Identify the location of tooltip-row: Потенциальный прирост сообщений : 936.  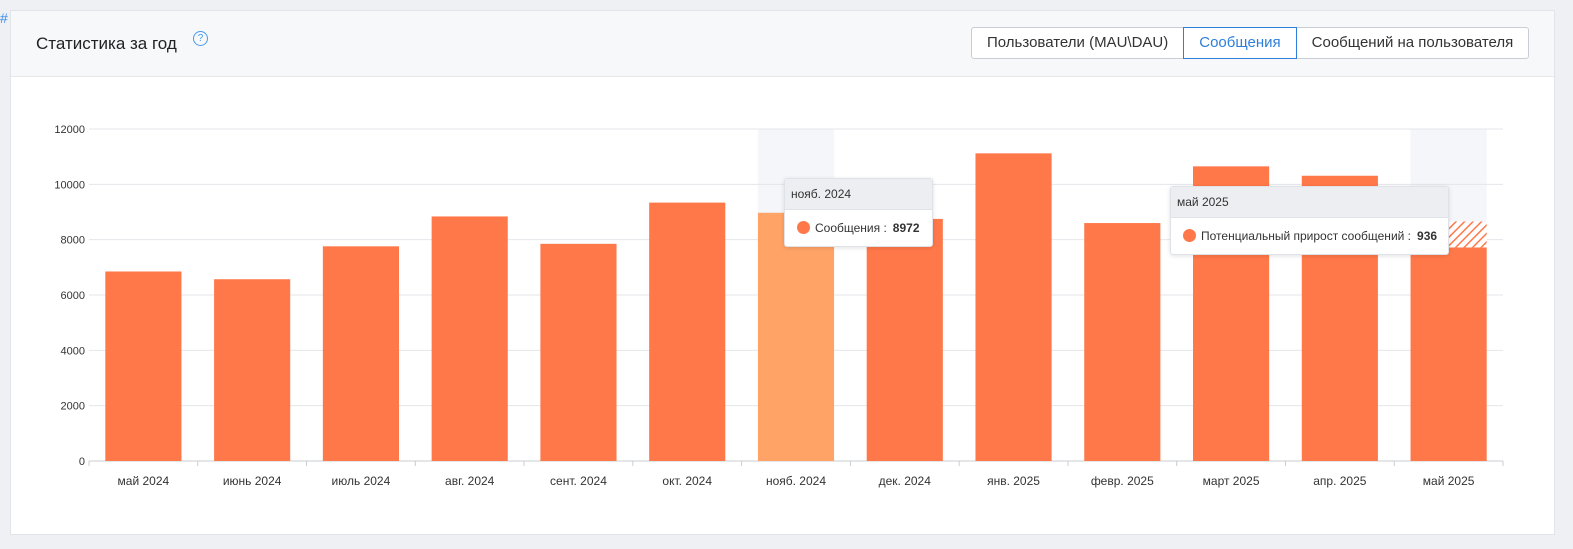
(1309, 236).